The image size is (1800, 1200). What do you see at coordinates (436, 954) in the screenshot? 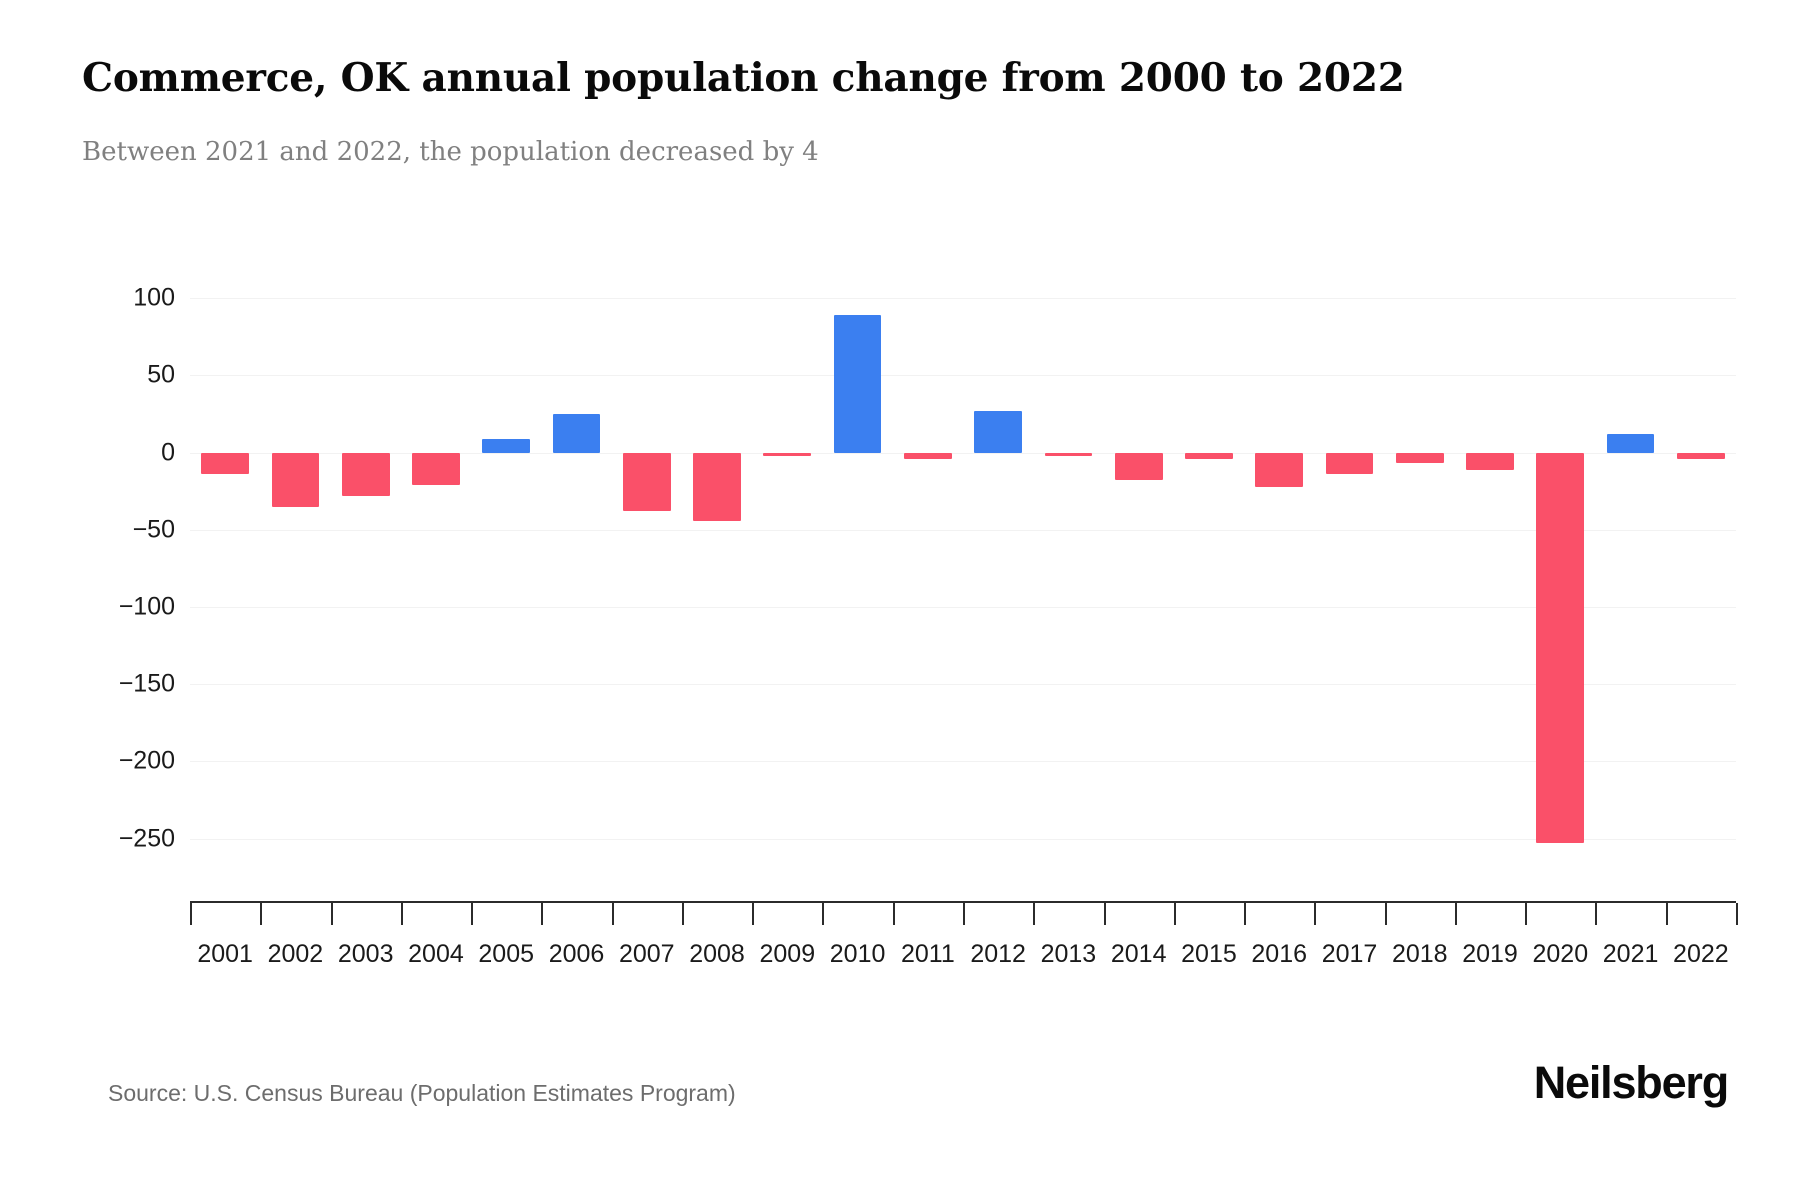
I see `x-tick-label-2004: 2004` at bounding box center [436, 954].